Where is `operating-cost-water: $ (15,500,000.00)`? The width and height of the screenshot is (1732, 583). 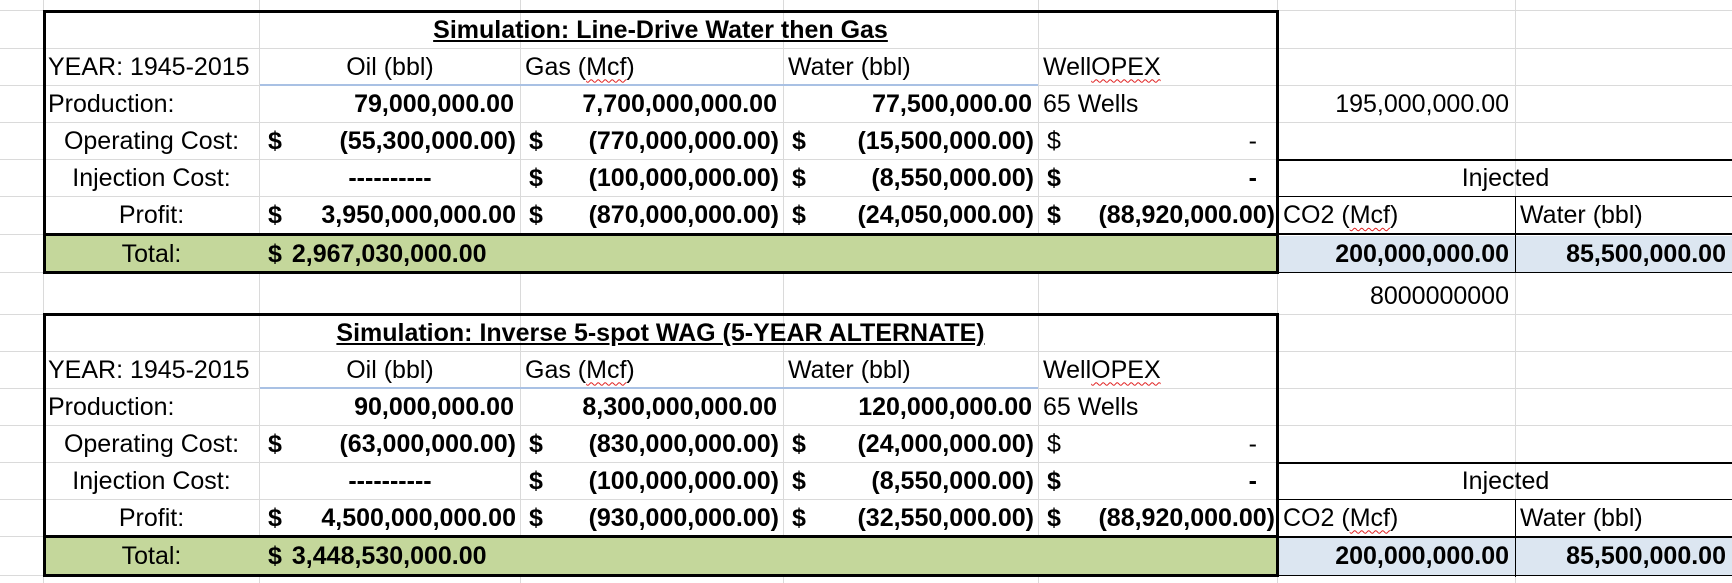
operating-cost-water: $ (15,500,000.00) is located at coordinates (911, 141).